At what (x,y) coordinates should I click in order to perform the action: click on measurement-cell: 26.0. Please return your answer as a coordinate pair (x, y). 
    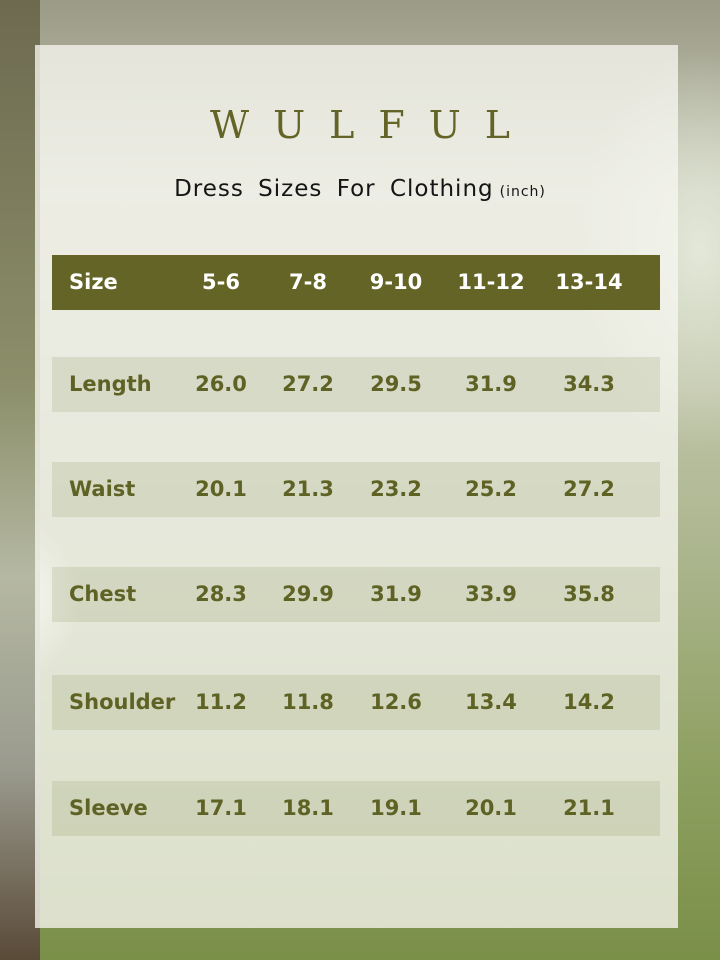
    Looking at the image, I should click on (221, 384).